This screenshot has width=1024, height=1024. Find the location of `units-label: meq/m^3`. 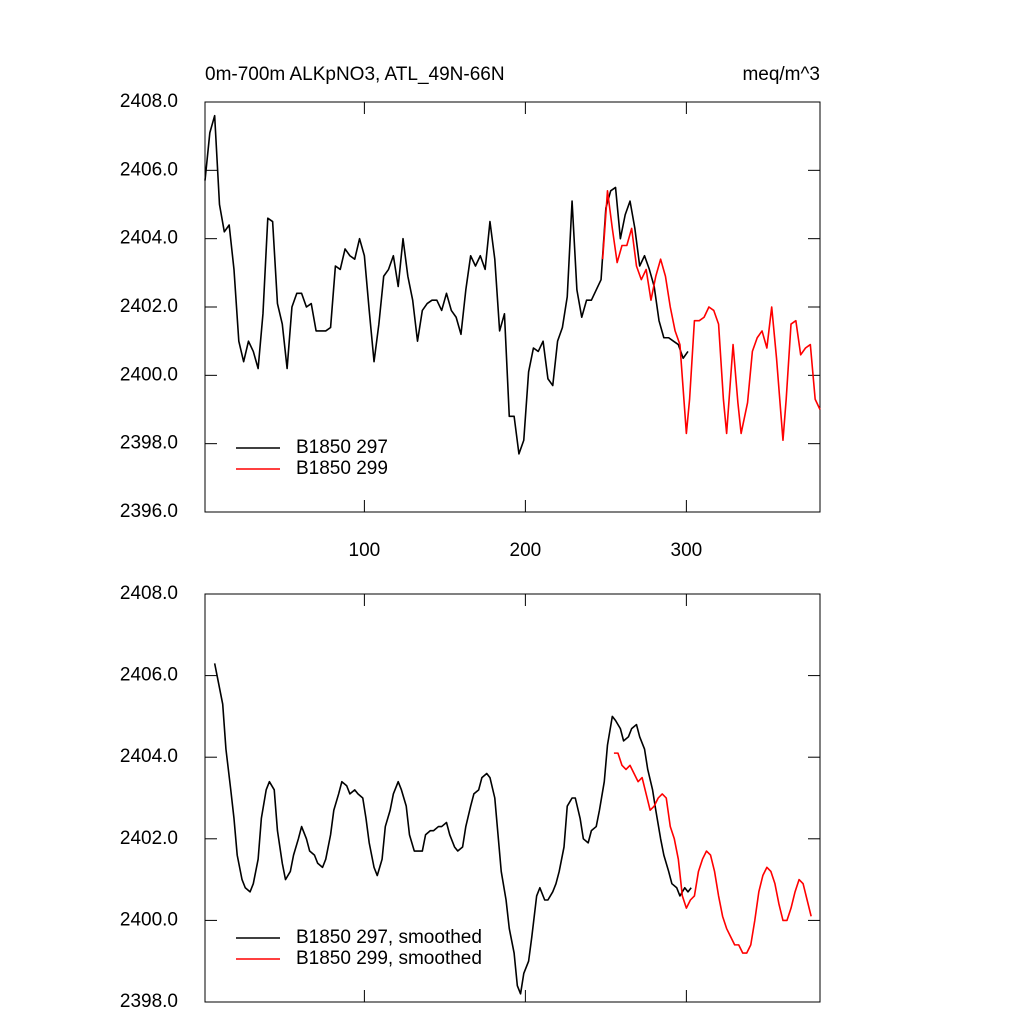

units-label: meq/m^3 is located at coordinates (781, 74).